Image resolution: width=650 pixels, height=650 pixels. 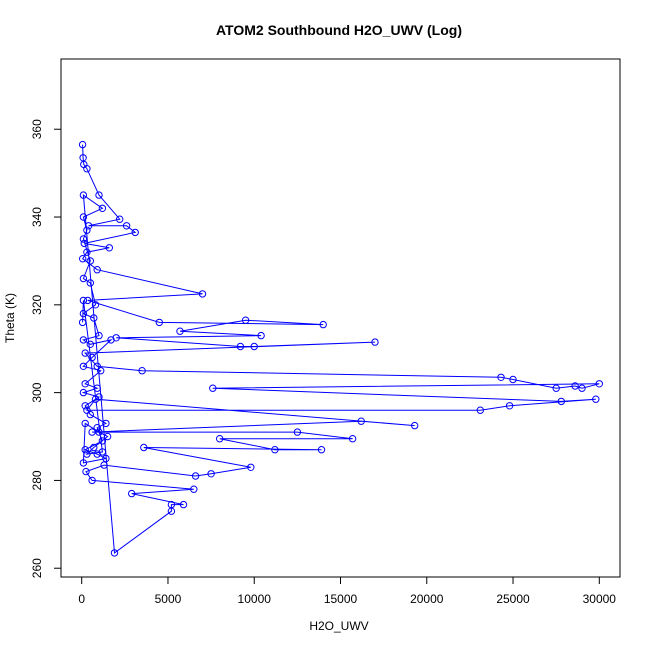 I want to click on x-axis-label: H2O_UWV, so click(x=338, y=626).